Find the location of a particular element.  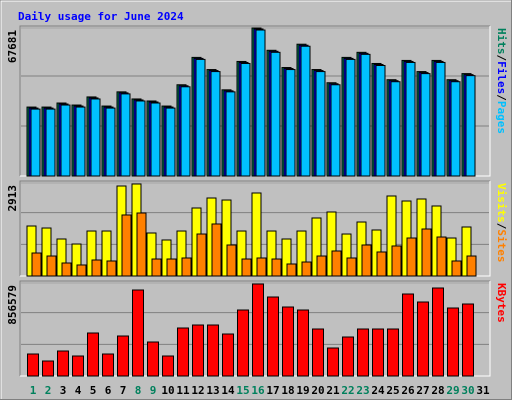

x-tick-label: 17 is located at coordinates (272, 390).